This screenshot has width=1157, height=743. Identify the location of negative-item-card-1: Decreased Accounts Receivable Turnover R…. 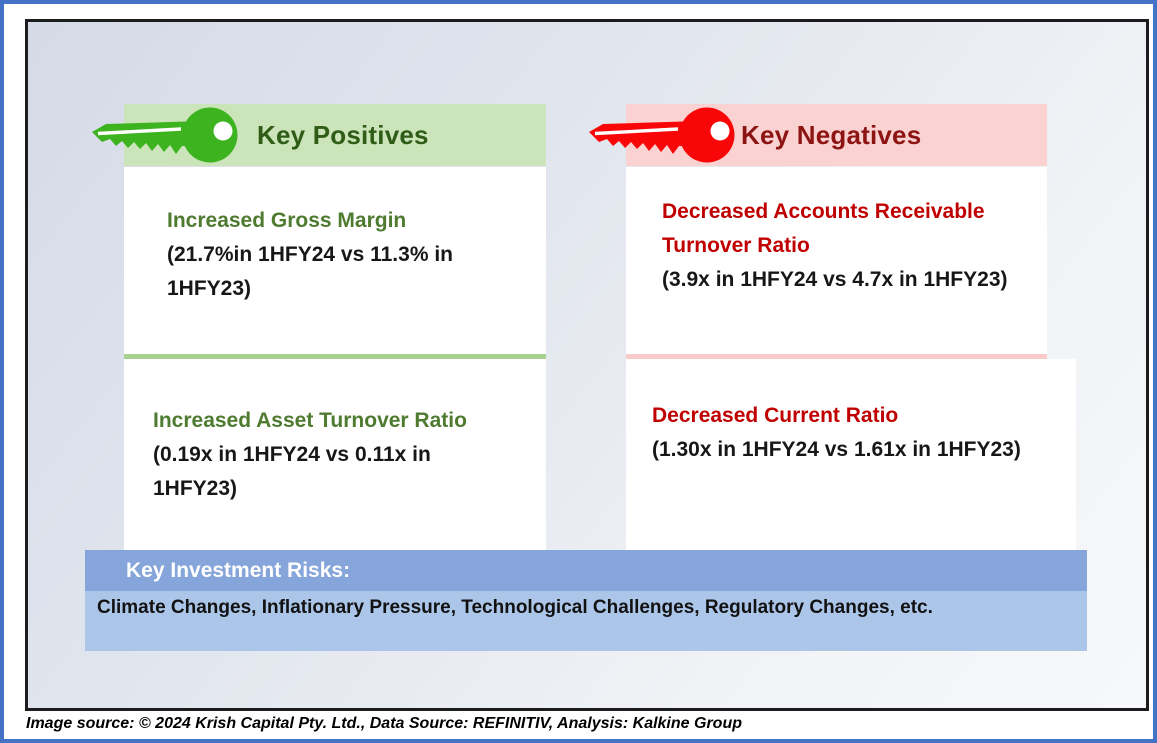
(836, 260).